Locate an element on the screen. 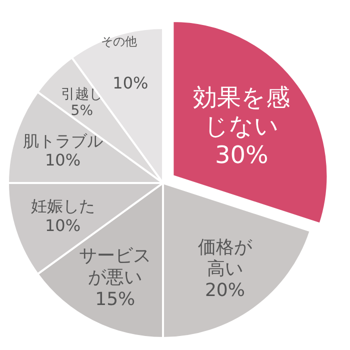 The image size is (350, 350). slice-label: 妊娠した is located at coordinates (62, 206).